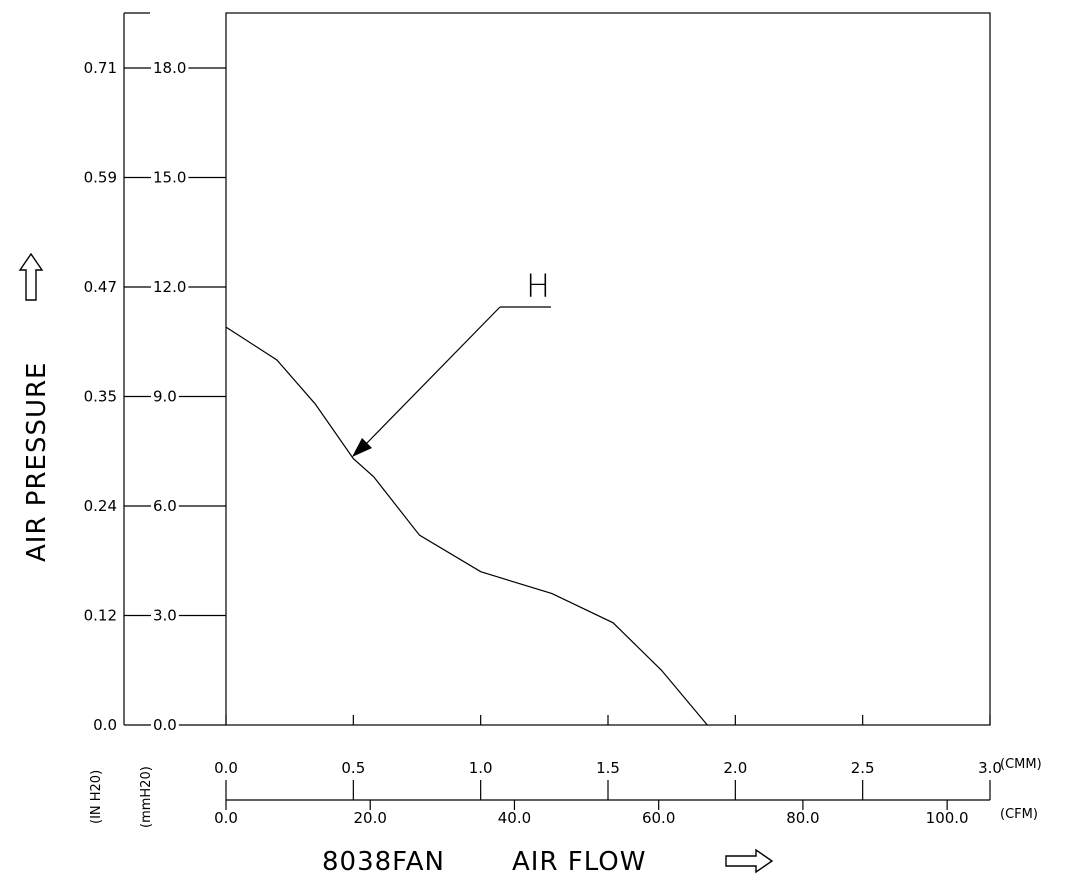 Image resolution: width=1067 pixels, height=884 pixels. Describe the element at coordinates (100, 178) in the screenshot. I see `y-secondary-tick-label: 0.59` at that location.